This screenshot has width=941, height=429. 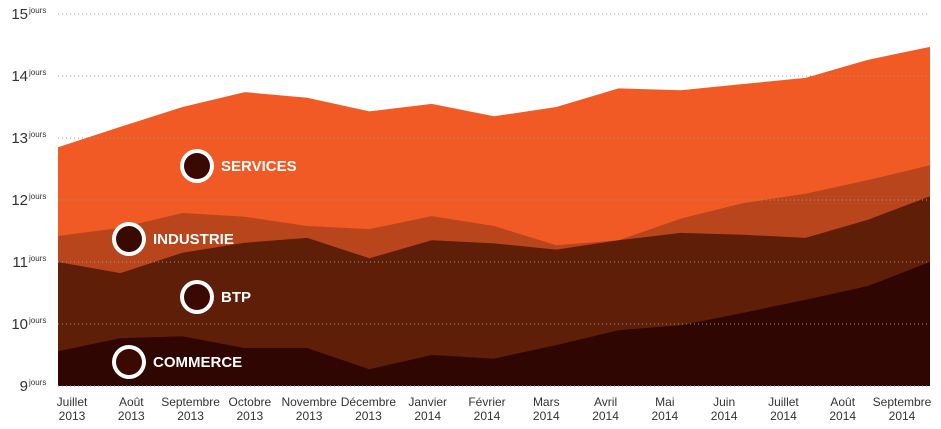 What do you see at coordinates (546, 409) in the screenshot?
I see `x-tick-label: Mars 2014` at bounding box center [546, 409].